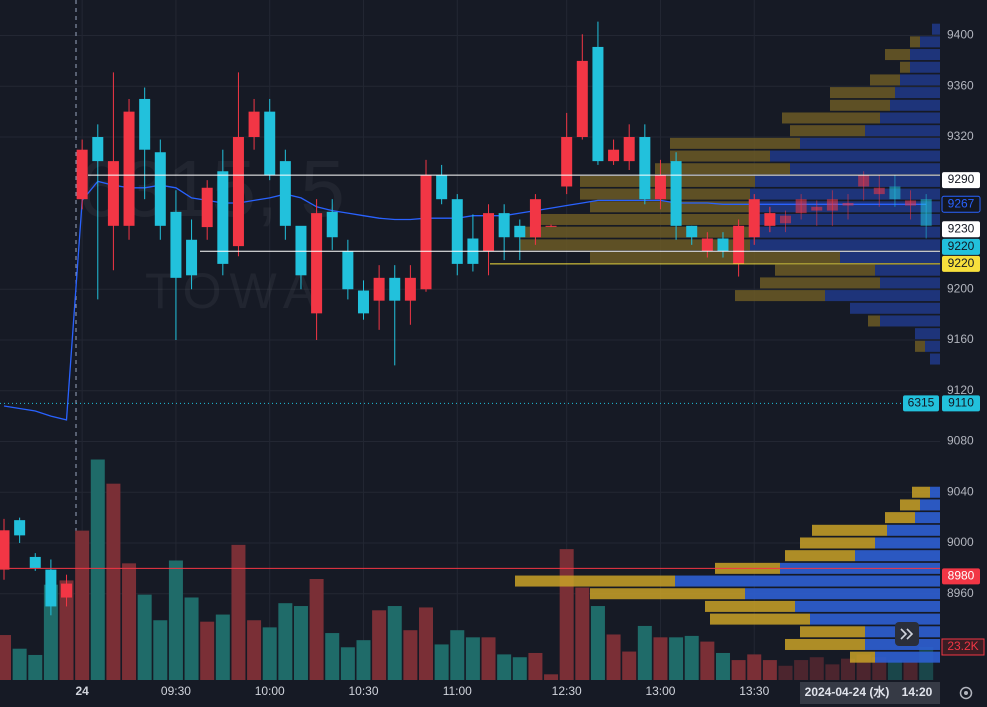  What do you see at coordinates (962, 646) in the screenshot?
I see `volume-label: 23.2K` at bounding box center [962, 646].